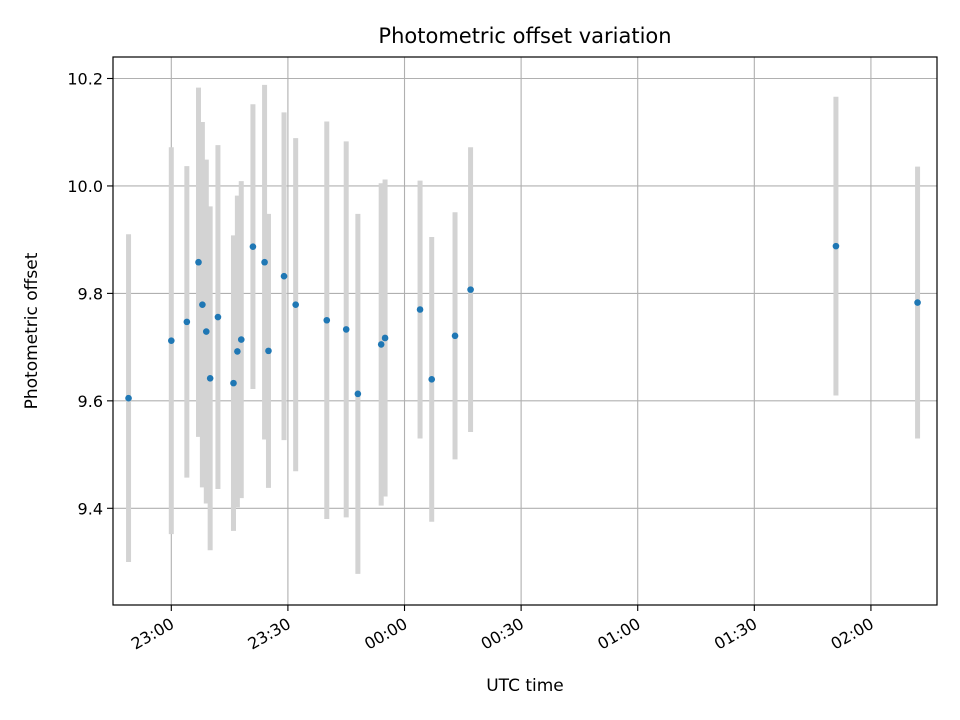 This screenshot has width=960, height=720. What do you see at coordinates (90, 401) in the screenshot?
I see `y-tick-label: 9.6` at bounding box center [90, 401].